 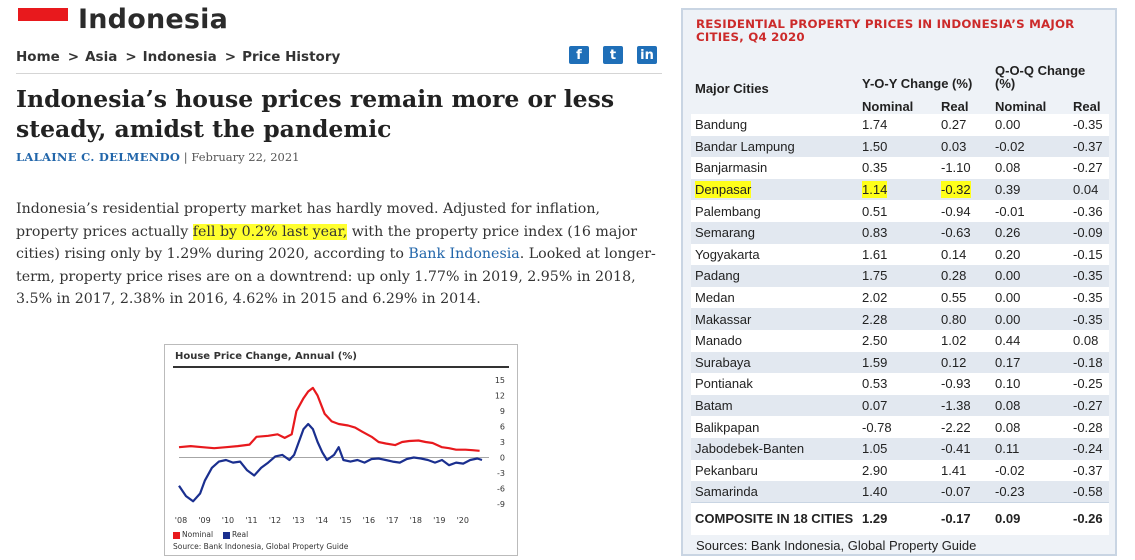 I want to click on bank-indonesia-link: Bank Indonesia, so click(x=464, y=254).